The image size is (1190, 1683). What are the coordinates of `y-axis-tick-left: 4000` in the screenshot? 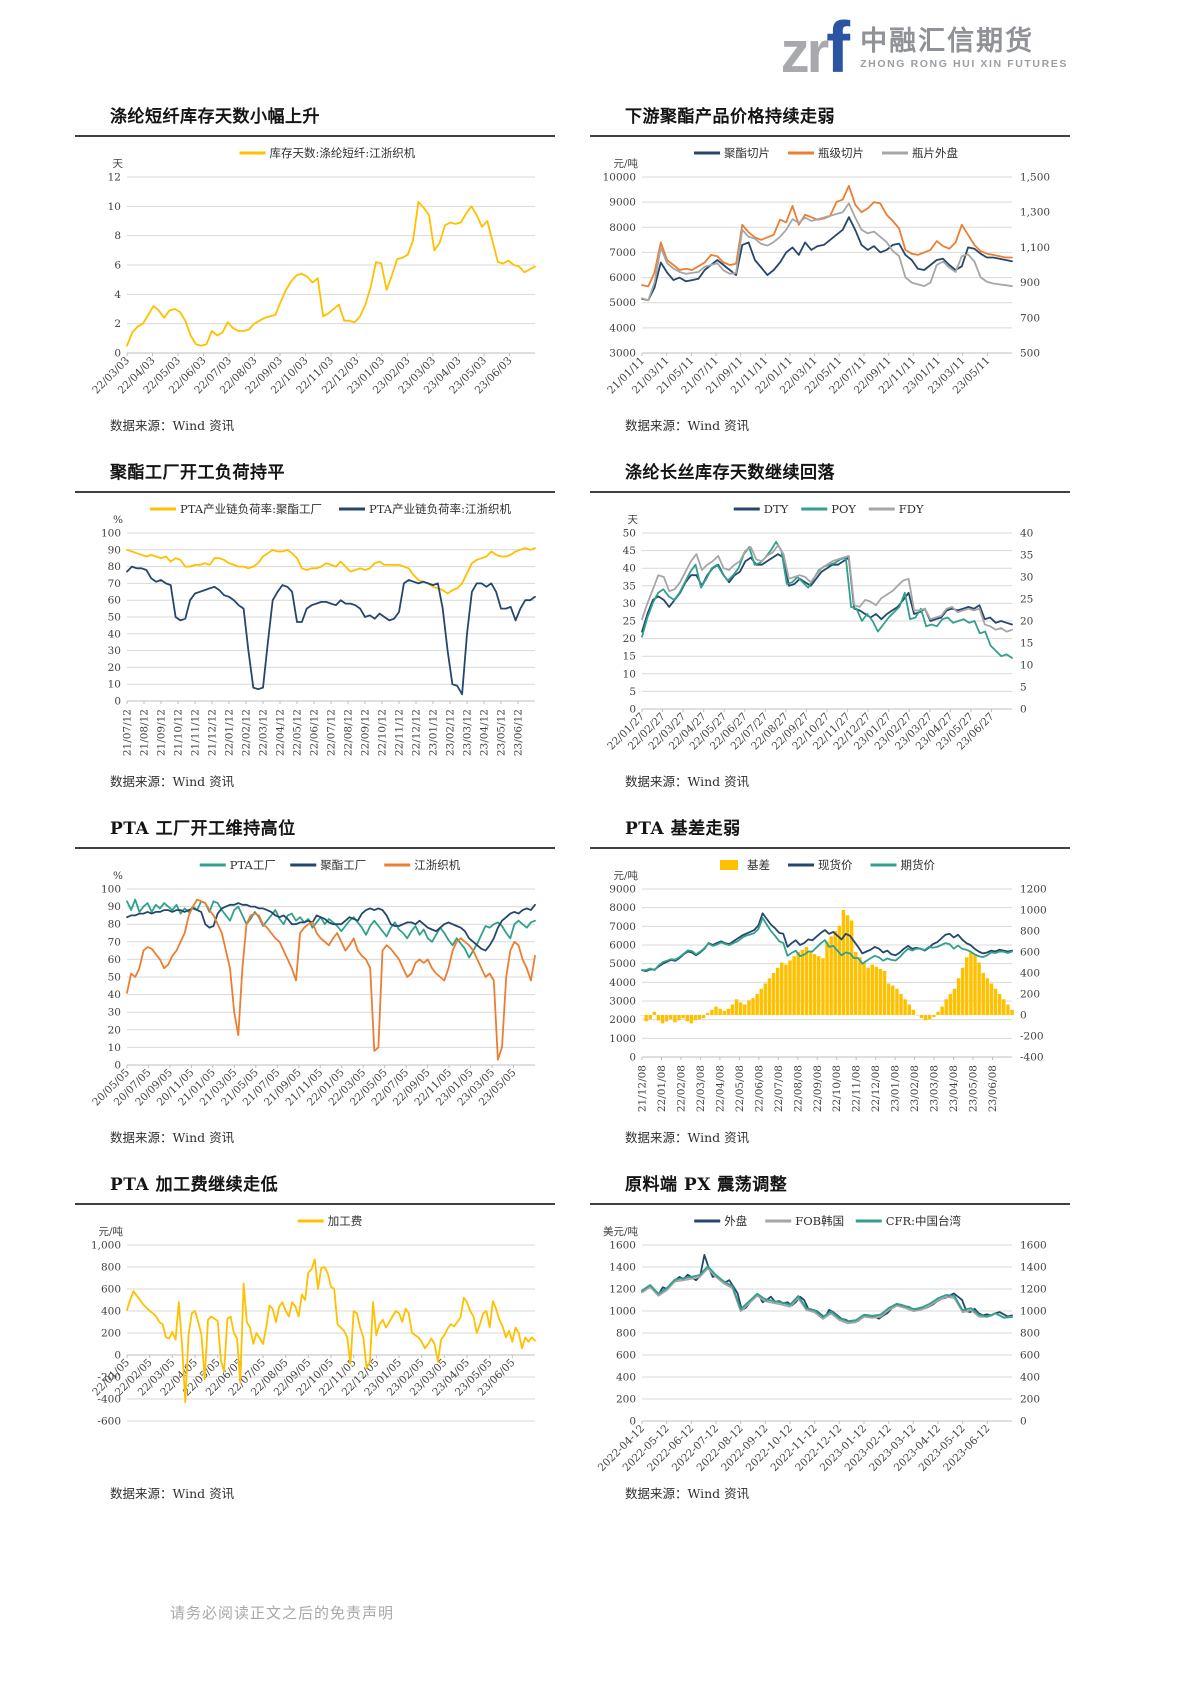 It's located at (622, 328).